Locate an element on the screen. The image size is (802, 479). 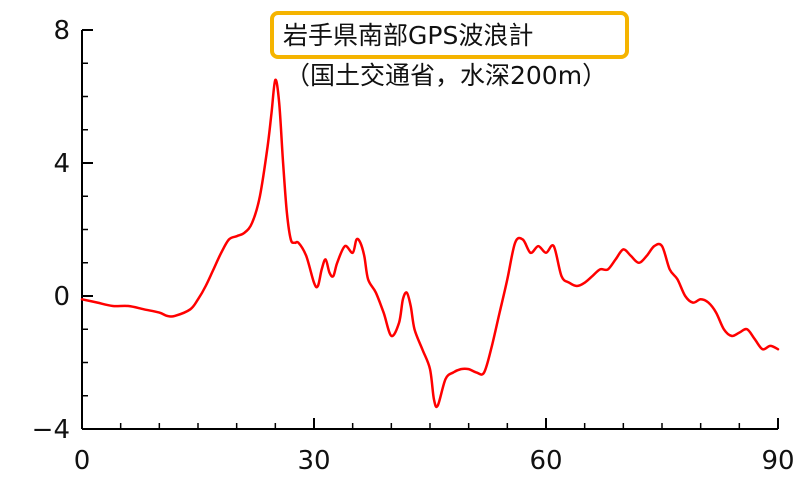
x-tick-label: 90 is located at coordinates (777, 461).